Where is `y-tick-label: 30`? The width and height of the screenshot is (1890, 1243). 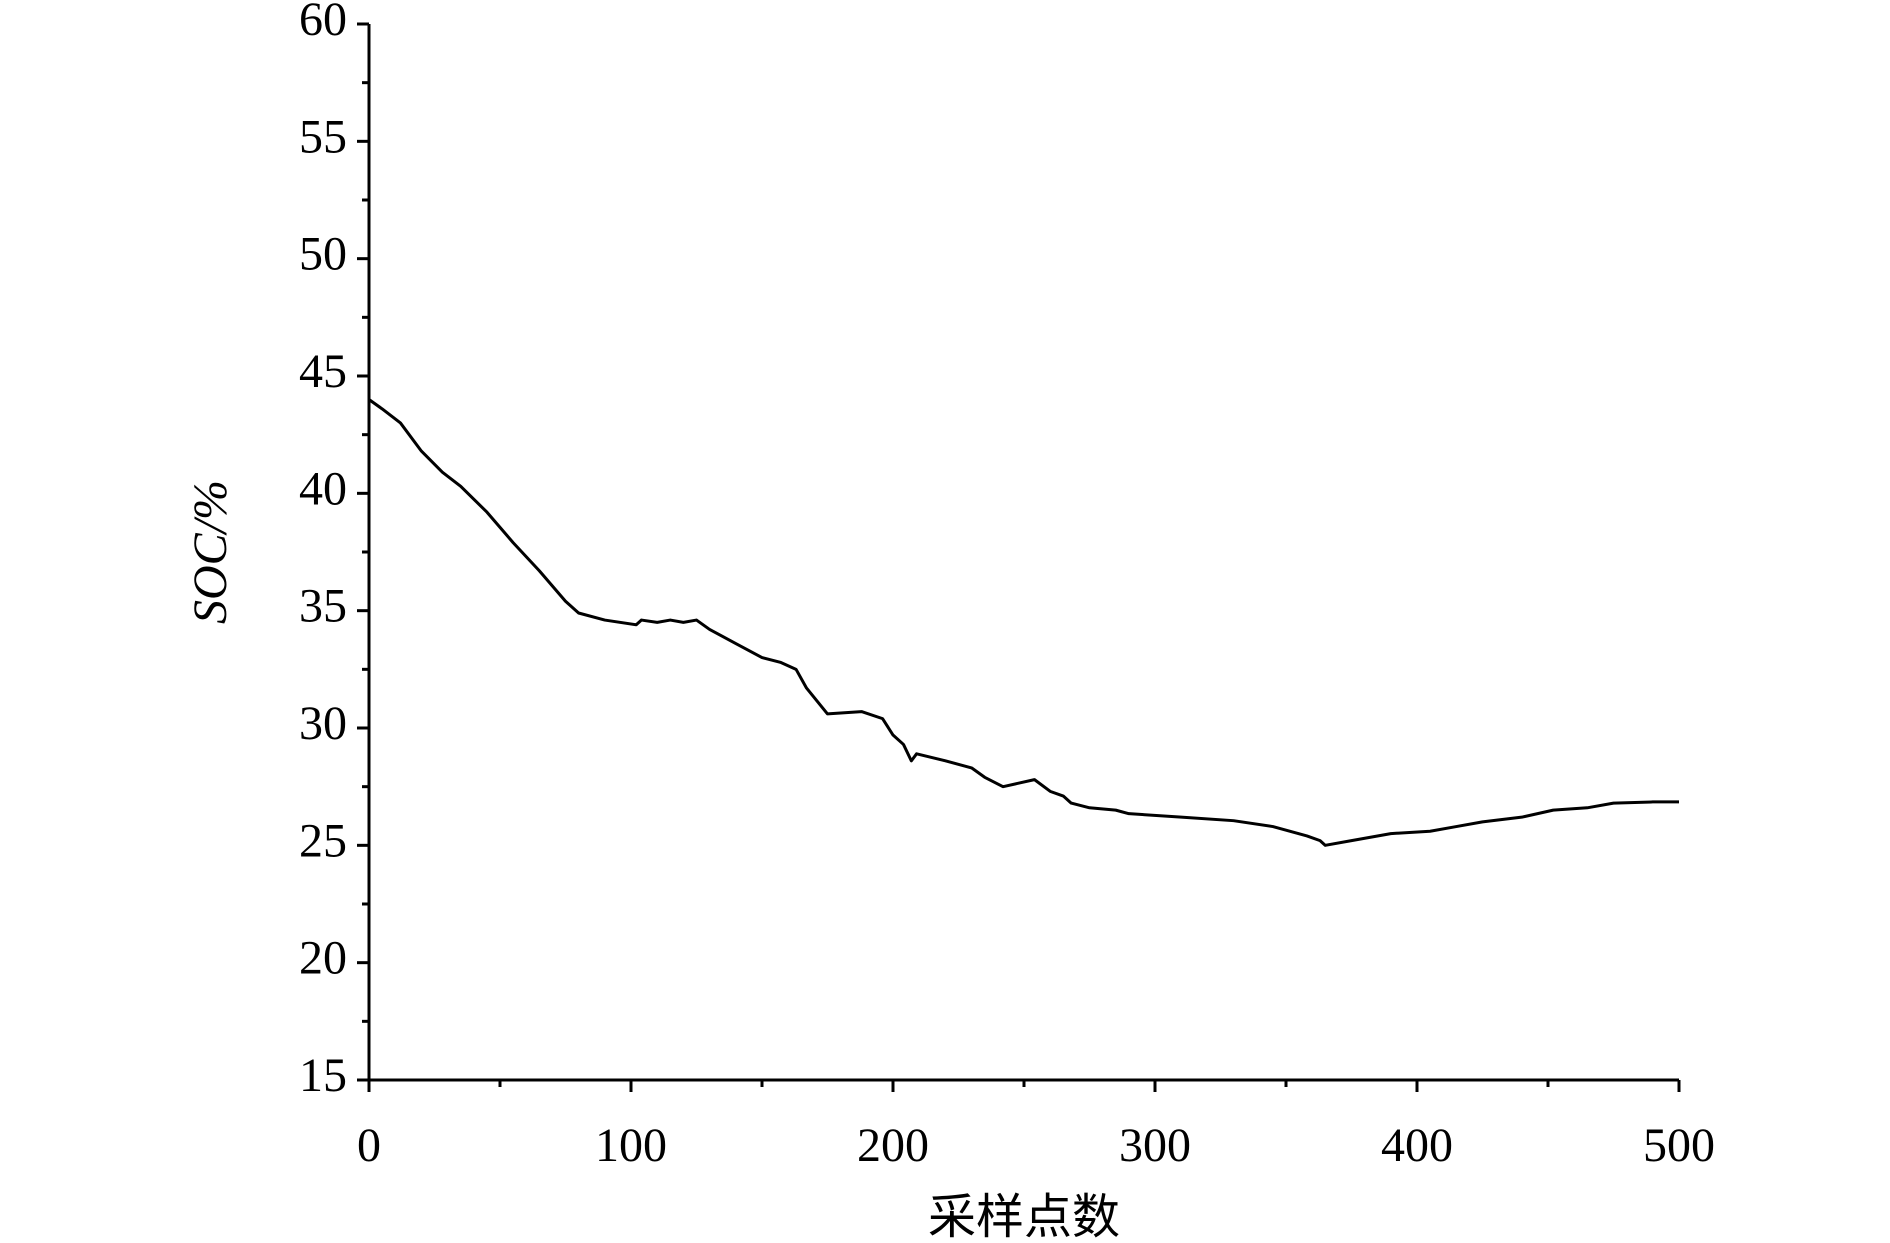 y-tick-label: 30 is located at coordinates (323, 723).